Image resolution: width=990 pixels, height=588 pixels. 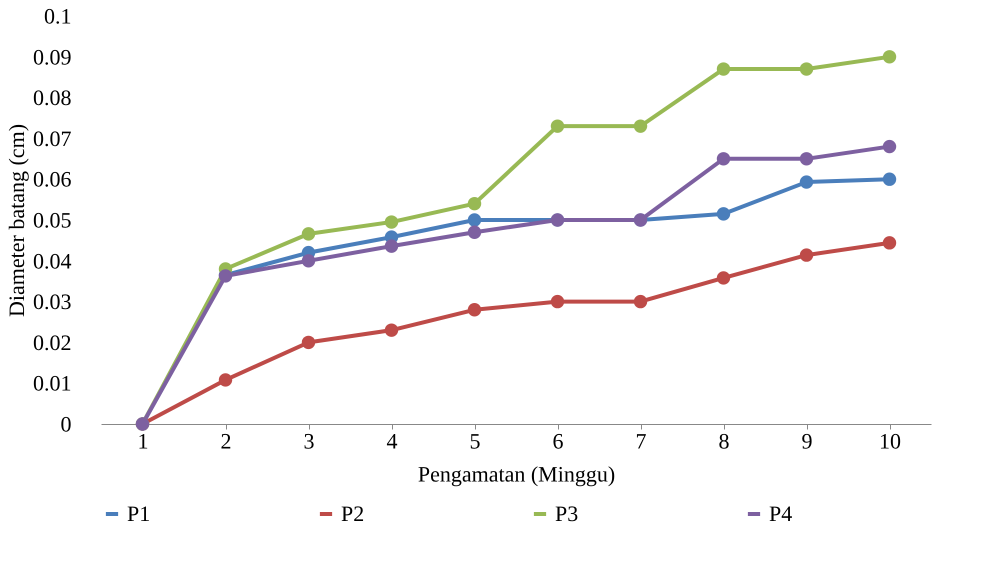 I want to click on x-tick-label: 1, so click(x=143, y=441).